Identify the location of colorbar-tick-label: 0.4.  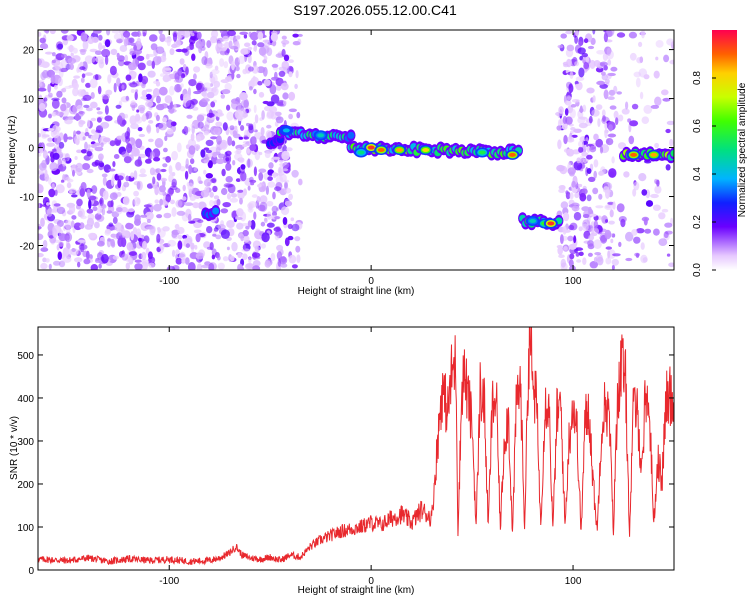
(697, 174).